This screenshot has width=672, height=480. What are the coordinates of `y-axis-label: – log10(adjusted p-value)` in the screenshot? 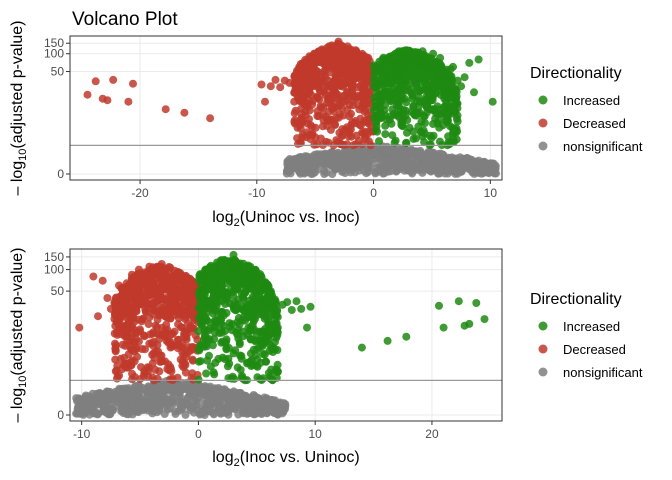 It's located at (19, 107).